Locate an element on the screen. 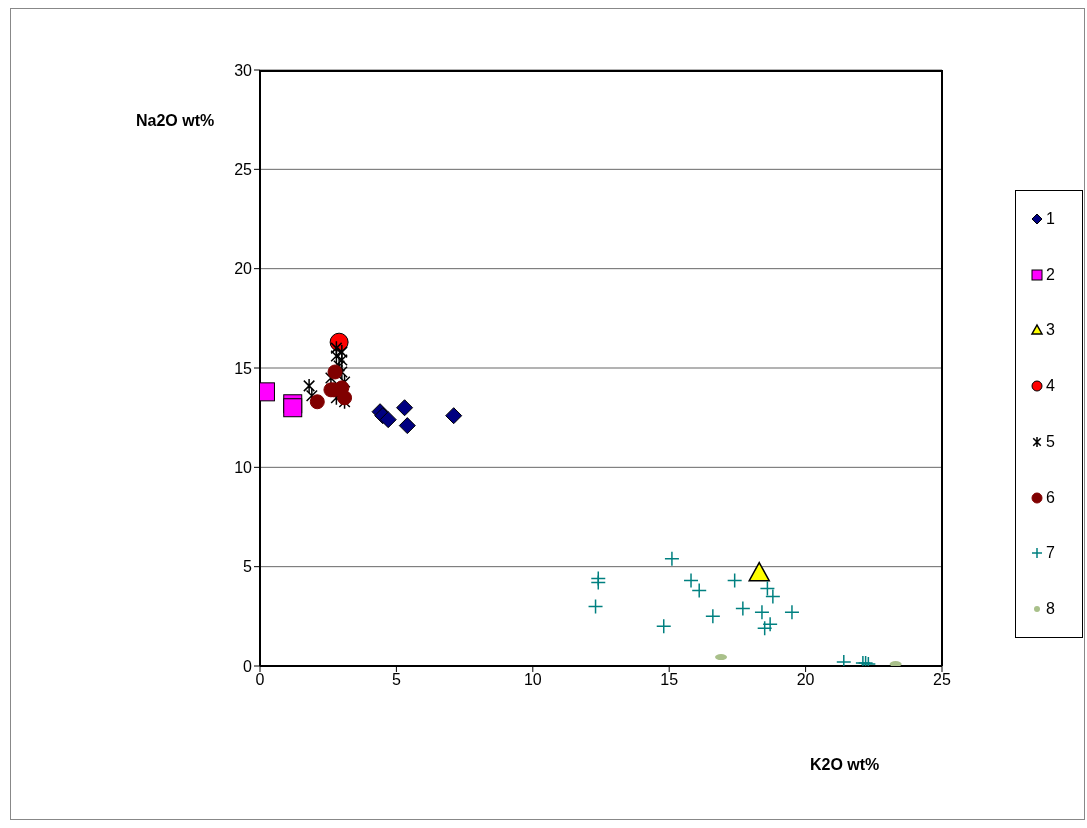 The height and width of the screenshot is (828, 1087). legend-label: 5 is located at coordinates (1050, 441).